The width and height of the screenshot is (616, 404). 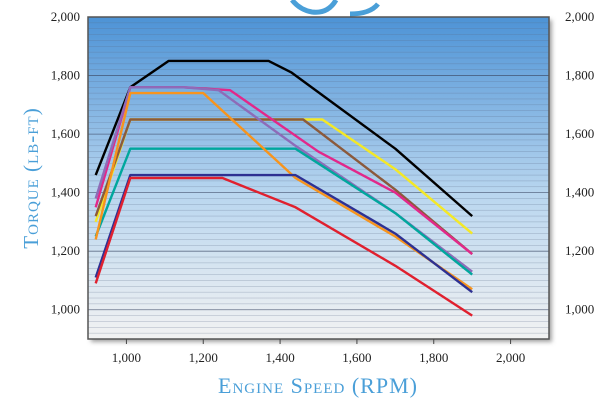 What do you see at coordinates (31, 177) in the screenshot?
I see `y-axis-label: Torque (lb-ft)` at bounding box center [31, 177].